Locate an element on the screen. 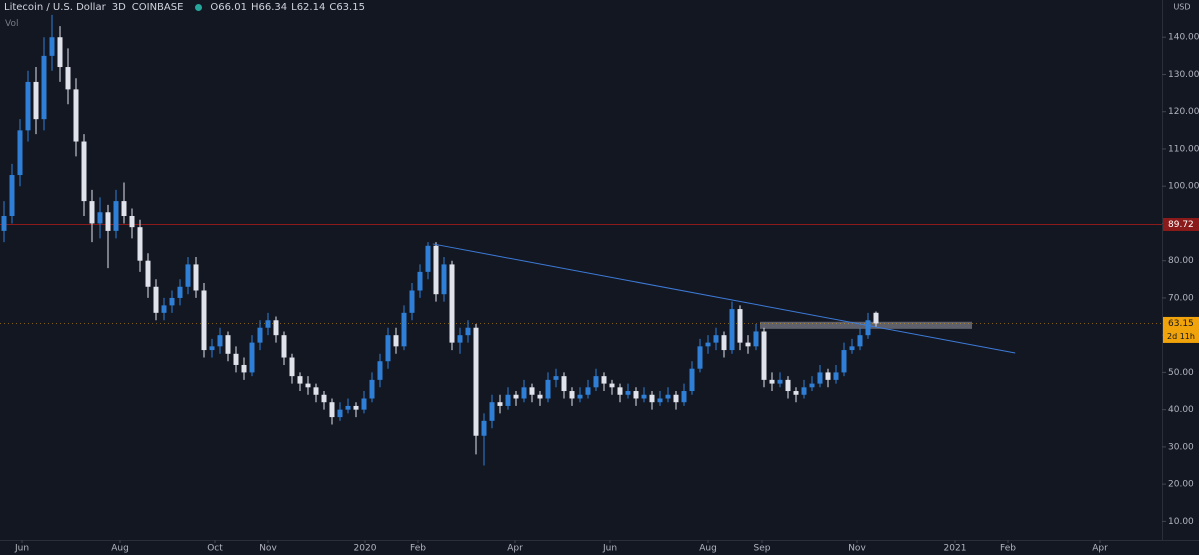 Image resolution: width=1199 pixels, height=555 pixels. ohlc-prefix: O is located at coordinates (214, 7).